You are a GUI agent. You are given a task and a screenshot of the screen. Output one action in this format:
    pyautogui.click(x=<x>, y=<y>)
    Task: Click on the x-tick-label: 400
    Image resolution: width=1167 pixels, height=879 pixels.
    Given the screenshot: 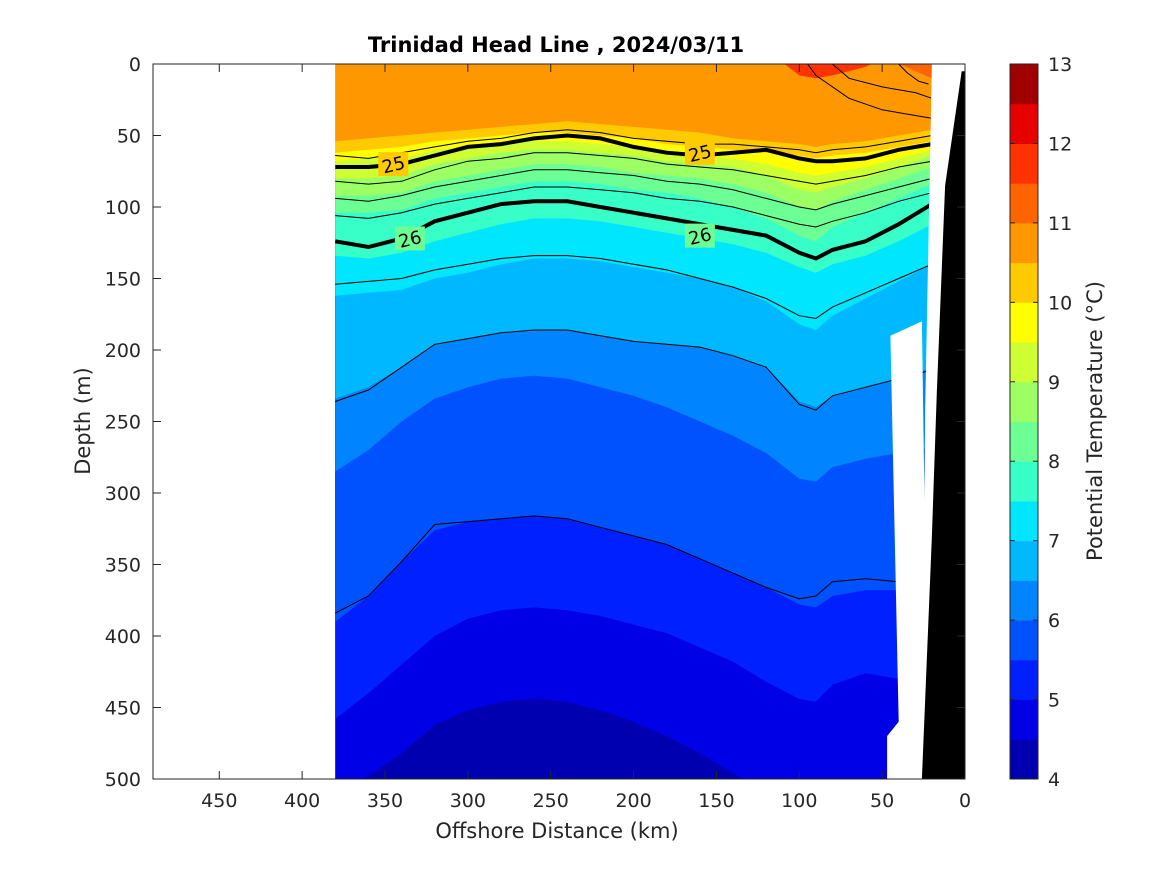 What is the action you would take?
    pyautogui.click(x=302, y=801)
    